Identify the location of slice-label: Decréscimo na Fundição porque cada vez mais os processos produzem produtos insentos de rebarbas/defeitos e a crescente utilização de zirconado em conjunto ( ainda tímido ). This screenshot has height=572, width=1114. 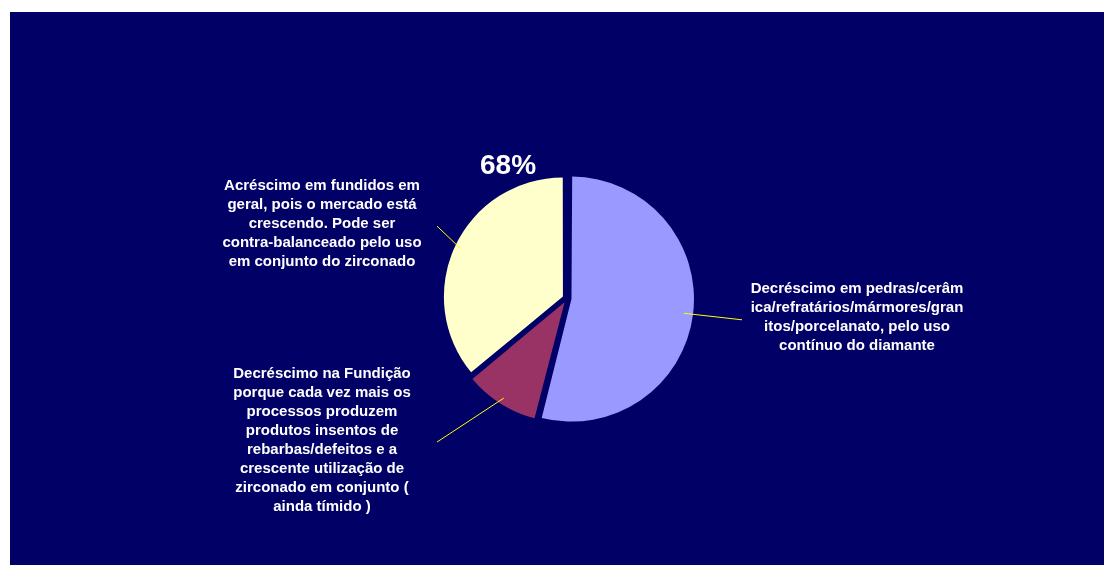
(322, 438).